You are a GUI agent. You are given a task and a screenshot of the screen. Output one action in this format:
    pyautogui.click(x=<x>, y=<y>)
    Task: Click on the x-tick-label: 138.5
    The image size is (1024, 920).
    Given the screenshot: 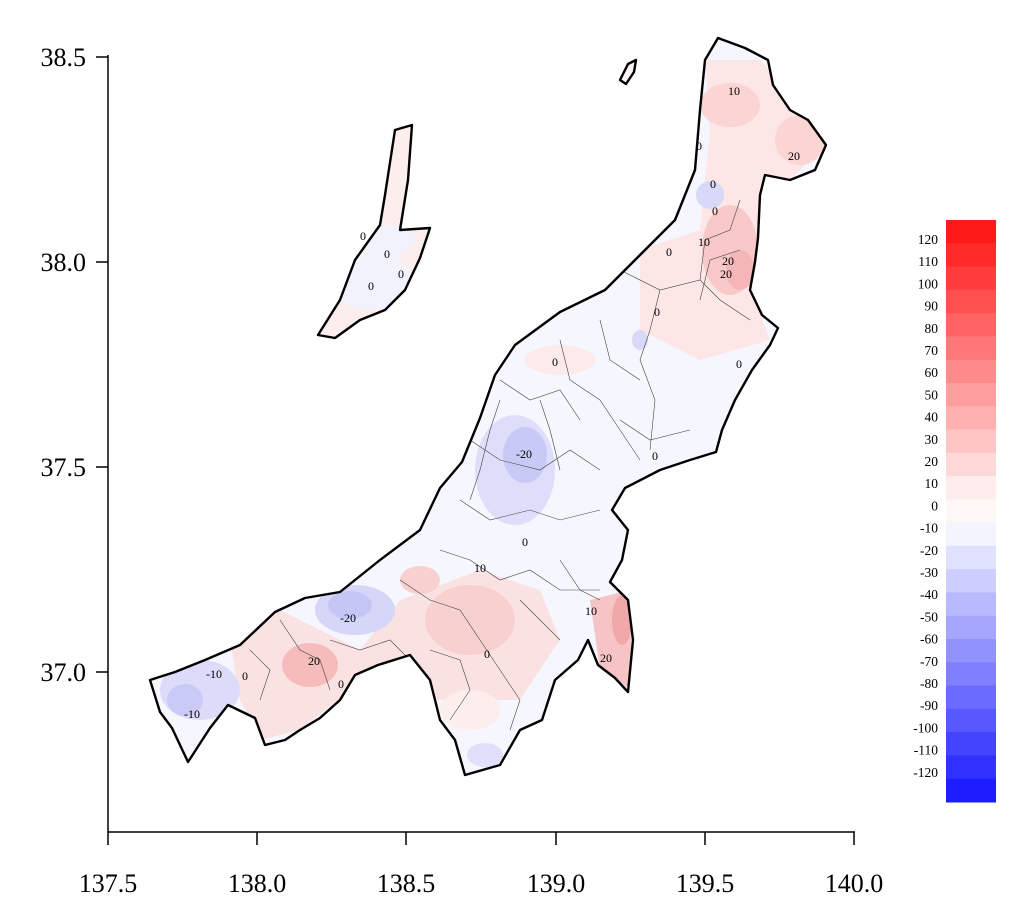 What is the action you would take?
    pyautogui.click(x=406, y=883)
    